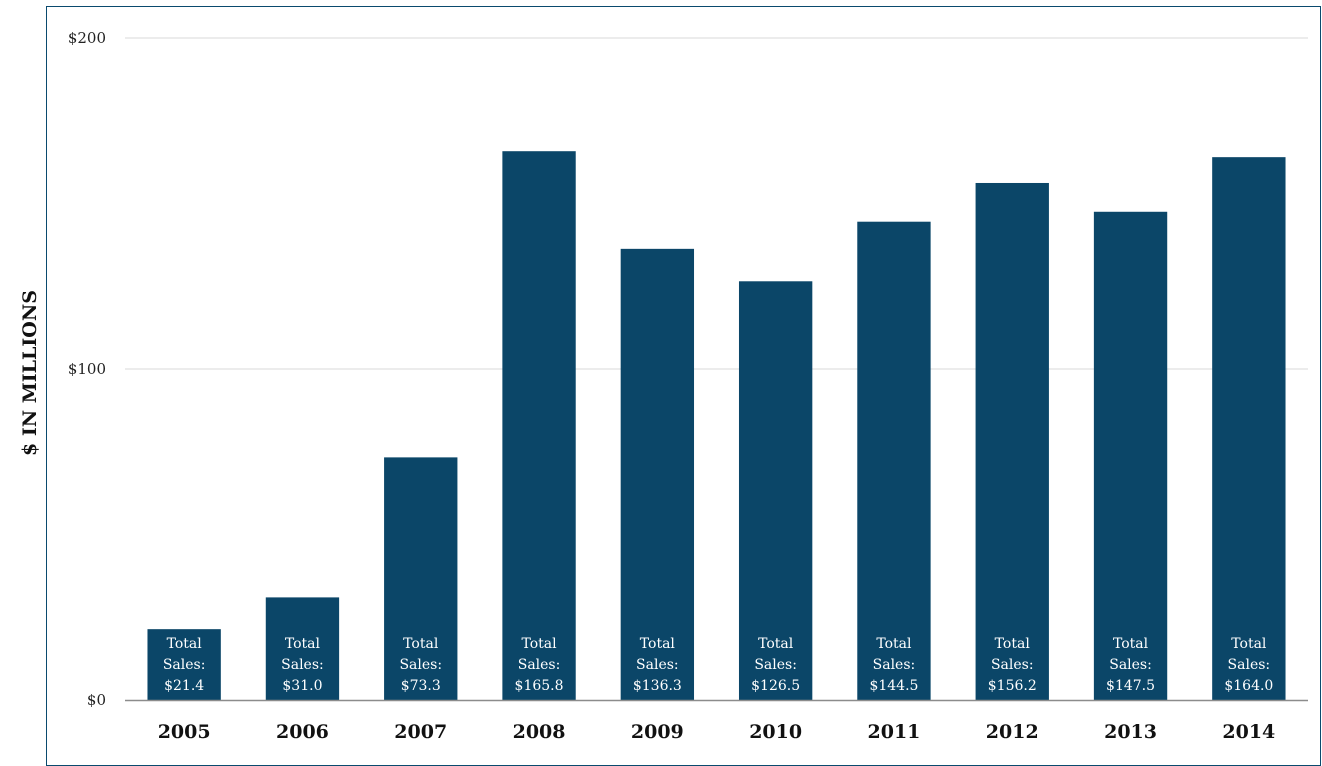  What do you see at coordinates (421, 578) in the screenshot?
I see `bar-2007` at bounding box center [421, 578].